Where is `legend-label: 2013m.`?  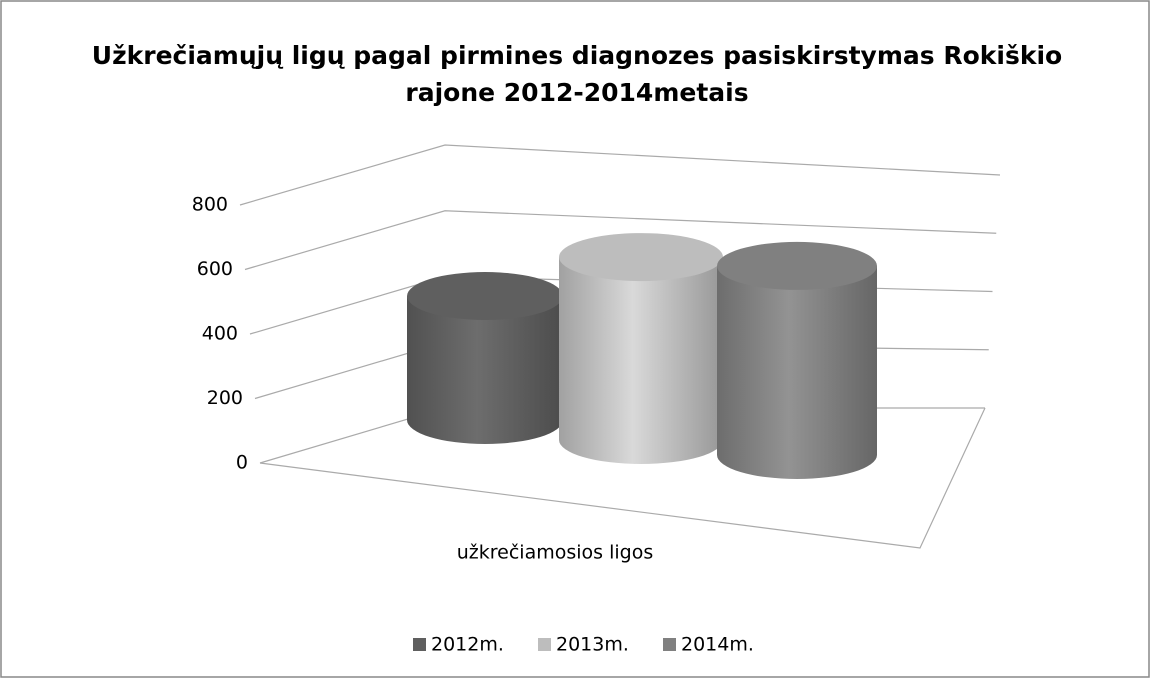
legend-label: 2013m. is located at coordinates (592, 645).